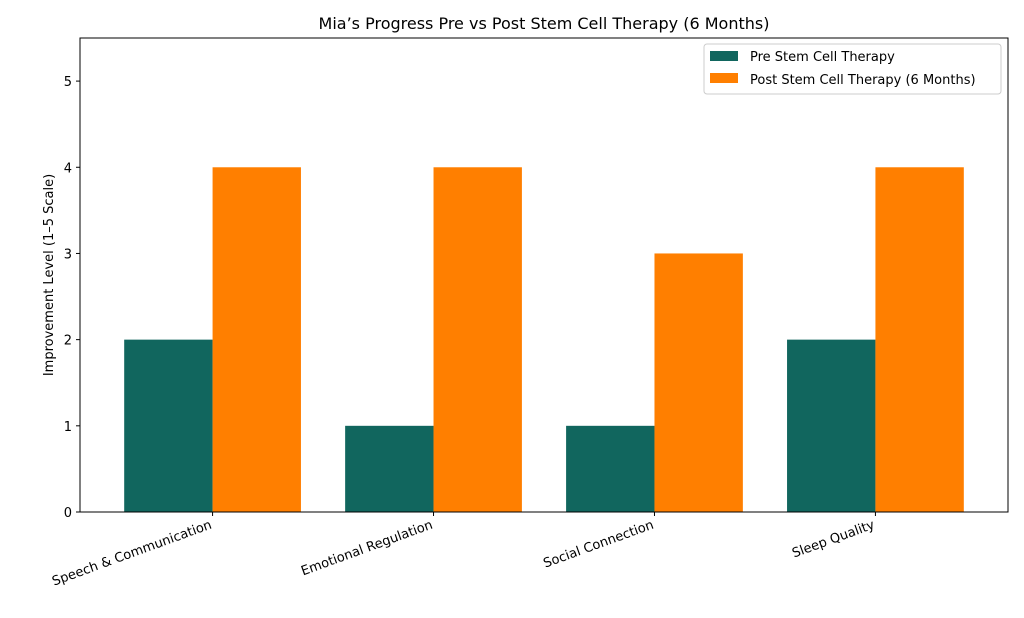 The image size is (1024, 618). Describe the element at coordinates (68, 427) in the screenshot. I see `y-tick-label: 1` at that location.